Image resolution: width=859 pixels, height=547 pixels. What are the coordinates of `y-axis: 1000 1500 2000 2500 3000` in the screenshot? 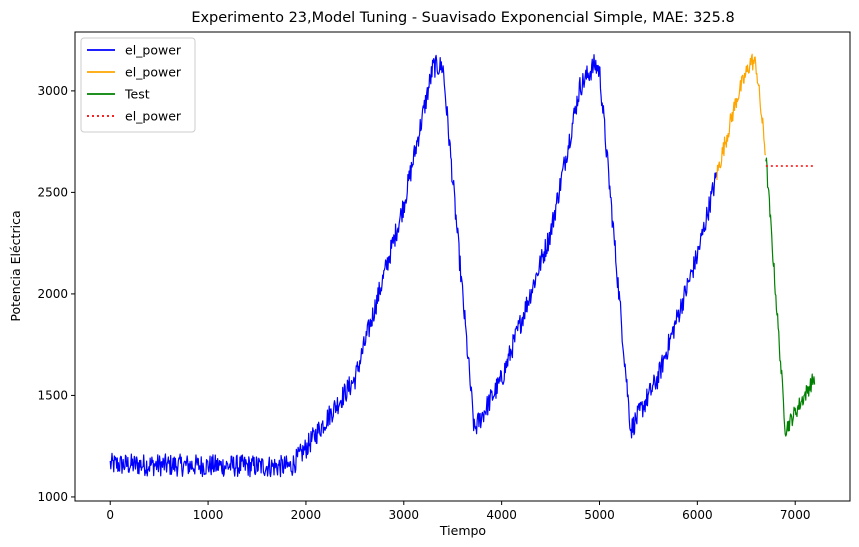 It's located at (56, 294).